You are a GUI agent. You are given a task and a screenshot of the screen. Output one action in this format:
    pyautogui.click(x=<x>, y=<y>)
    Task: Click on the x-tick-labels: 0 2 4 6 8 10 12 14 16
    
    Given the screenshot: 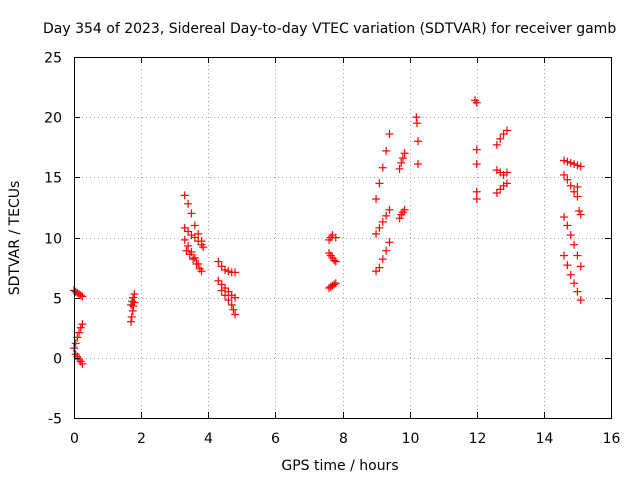 What is the action you would take?
    pyautogui.click(x=345, y=439)
    